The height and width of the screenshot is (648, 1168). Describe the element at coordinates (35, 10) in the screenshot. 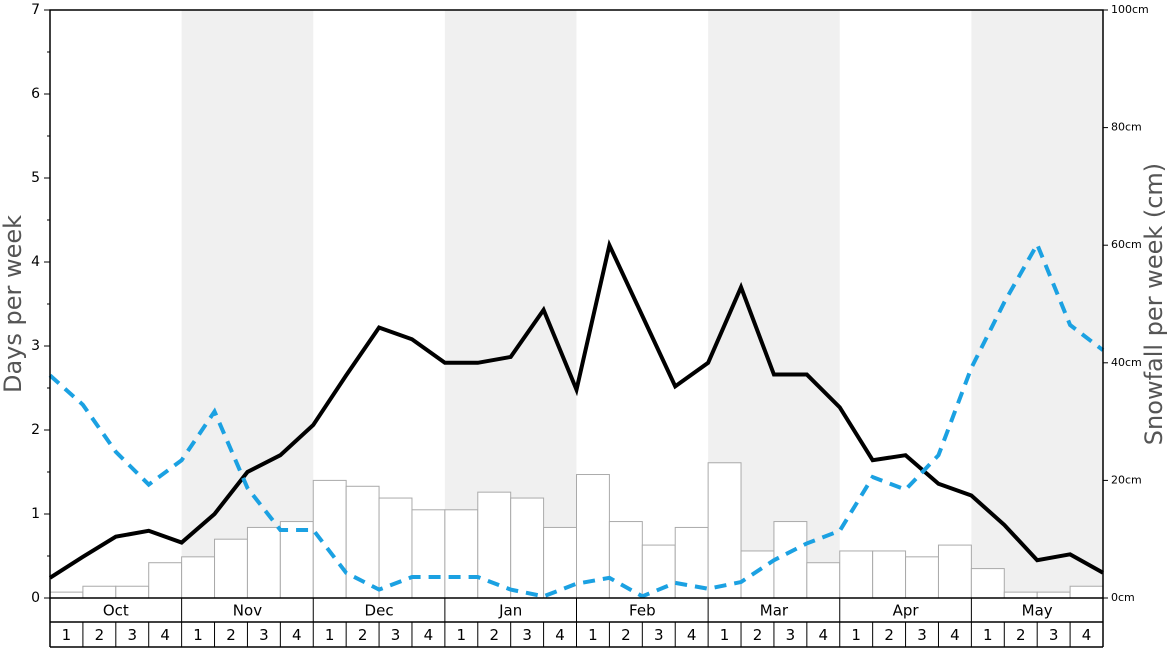

I see `y-tick-label: 7` at that location.